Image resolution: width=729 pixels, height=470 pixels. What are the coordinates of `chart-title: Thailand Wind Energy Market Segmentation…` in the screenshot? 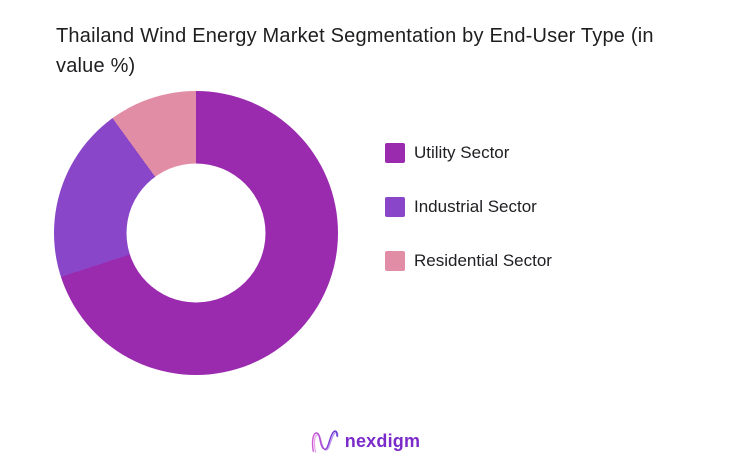 It's located at (355, 51).